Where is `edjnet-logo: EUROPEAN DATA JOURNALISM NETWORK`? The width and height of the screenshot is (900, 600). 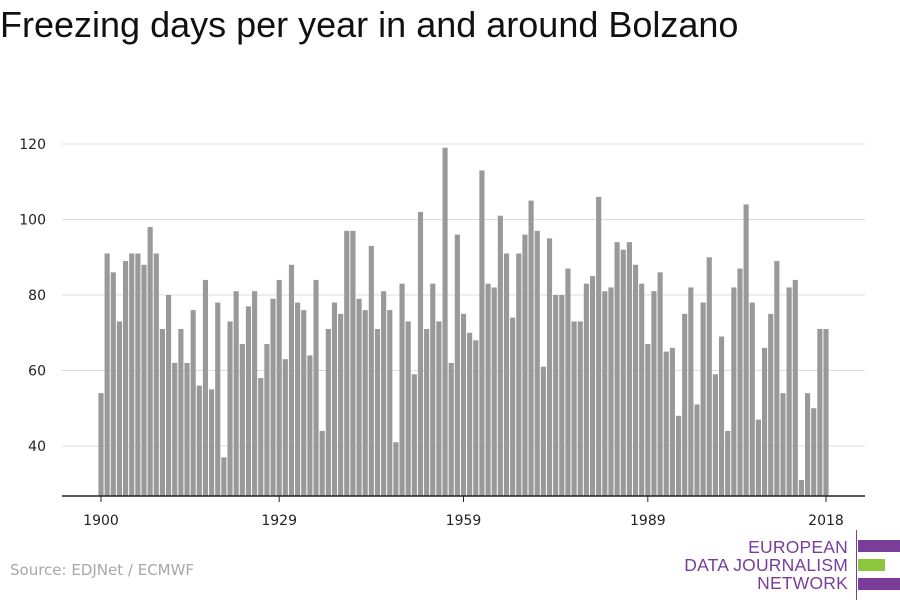
edjnet-logo: EUROPEAN DATA JOURNALISM NETWORK is located at coordinates (792, 565).